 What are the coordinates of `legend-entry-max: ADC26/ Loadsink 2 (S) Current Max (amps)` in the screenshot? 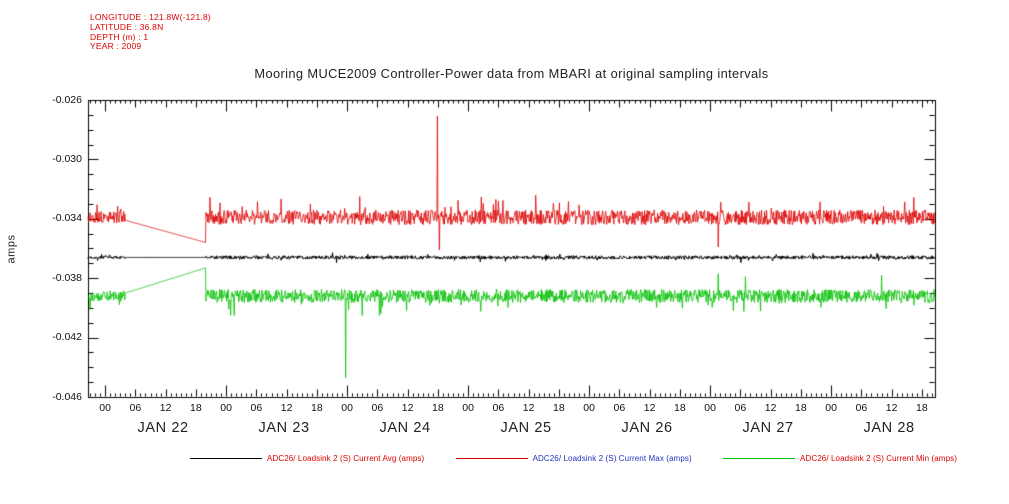 It's located at (573, 458).